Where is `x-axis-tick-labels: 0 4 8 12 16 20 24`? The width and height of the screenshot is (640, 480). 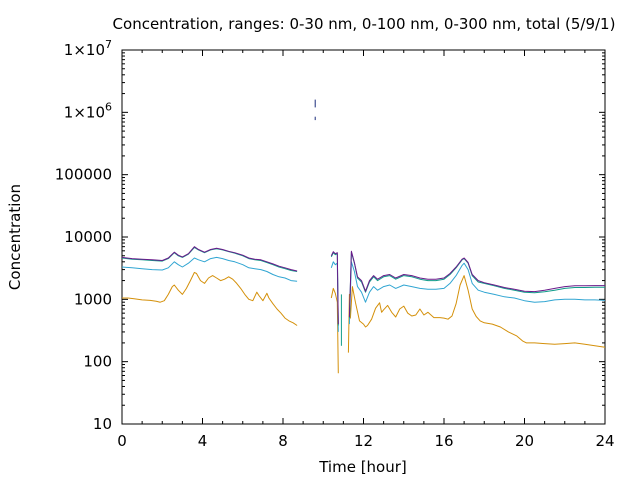 x-axis-tick-labels: 0 4 8 12 16 20 24 is located at coordinates (365, 441).